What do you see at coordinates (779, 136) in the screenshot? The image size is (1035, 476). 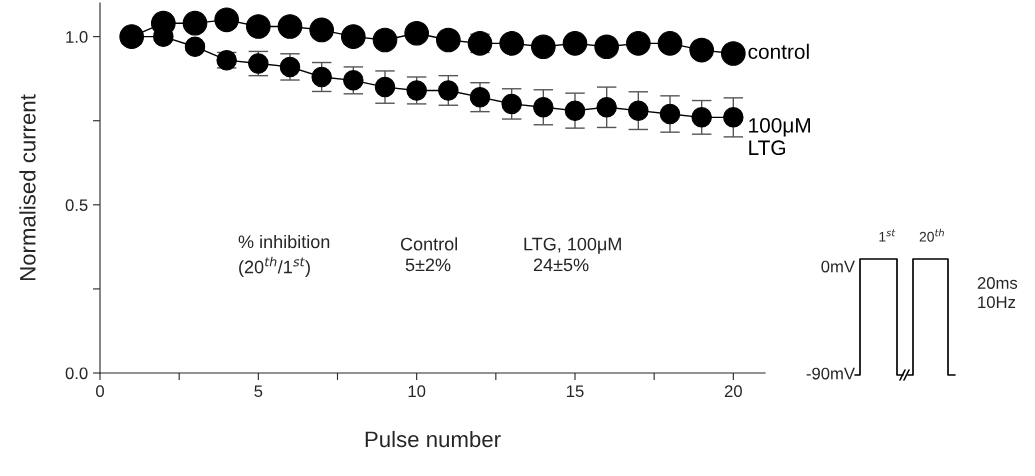 I see `series-label: 100μM LTG` at bounding box center [779, 136].